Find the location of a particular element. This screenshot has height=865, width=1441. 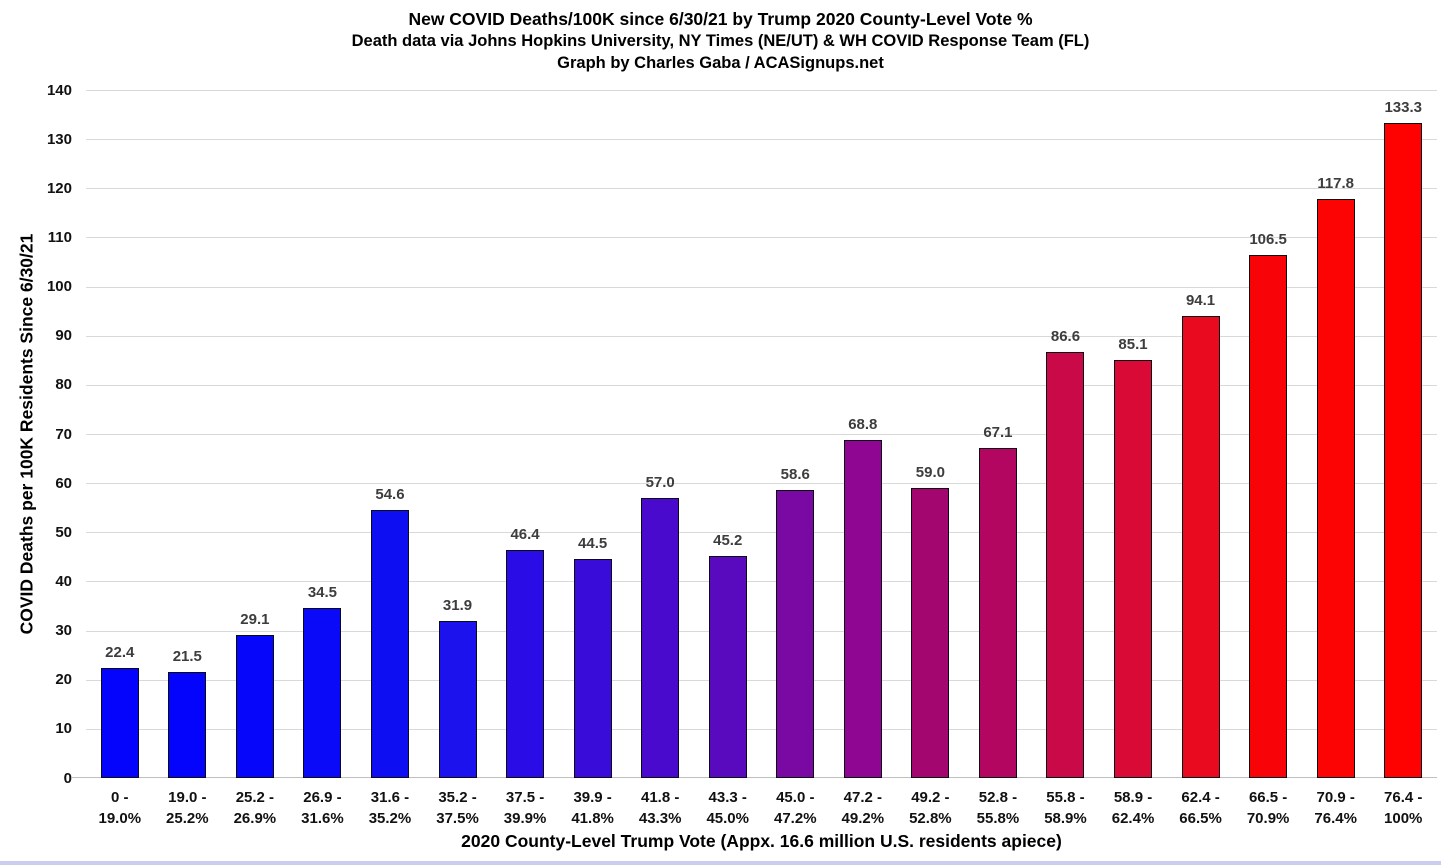

bar-value-label-16: 85.1 is located at coordinates (1133, 344).